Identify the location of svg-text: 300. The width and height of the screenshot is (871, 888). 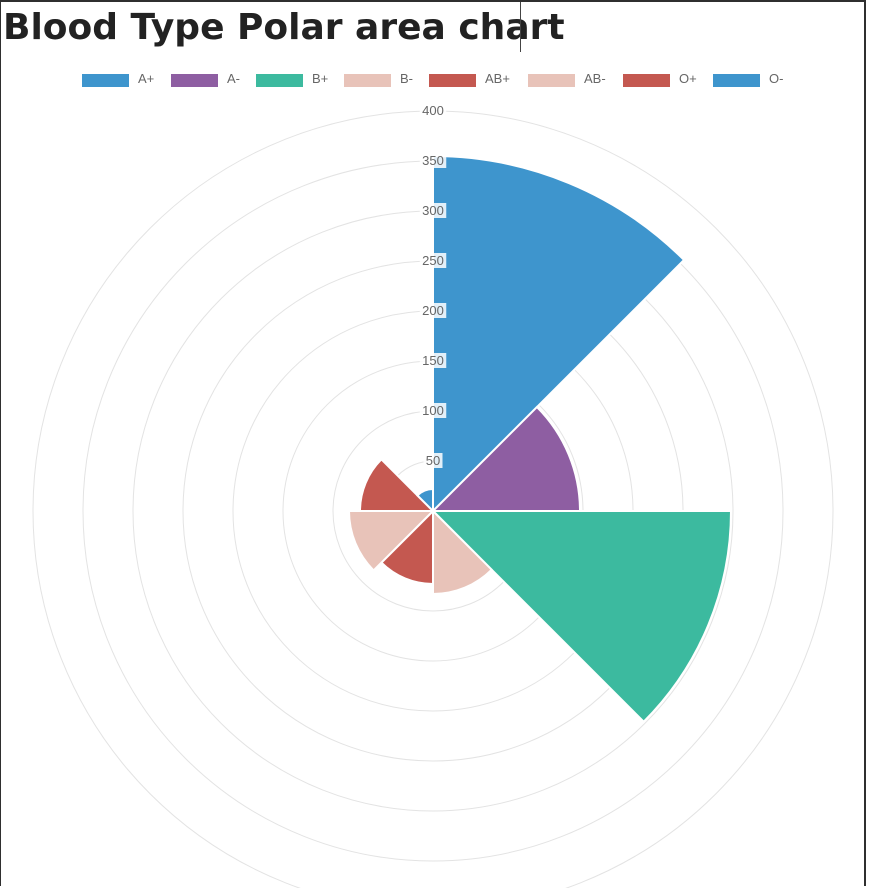
(433, 210).